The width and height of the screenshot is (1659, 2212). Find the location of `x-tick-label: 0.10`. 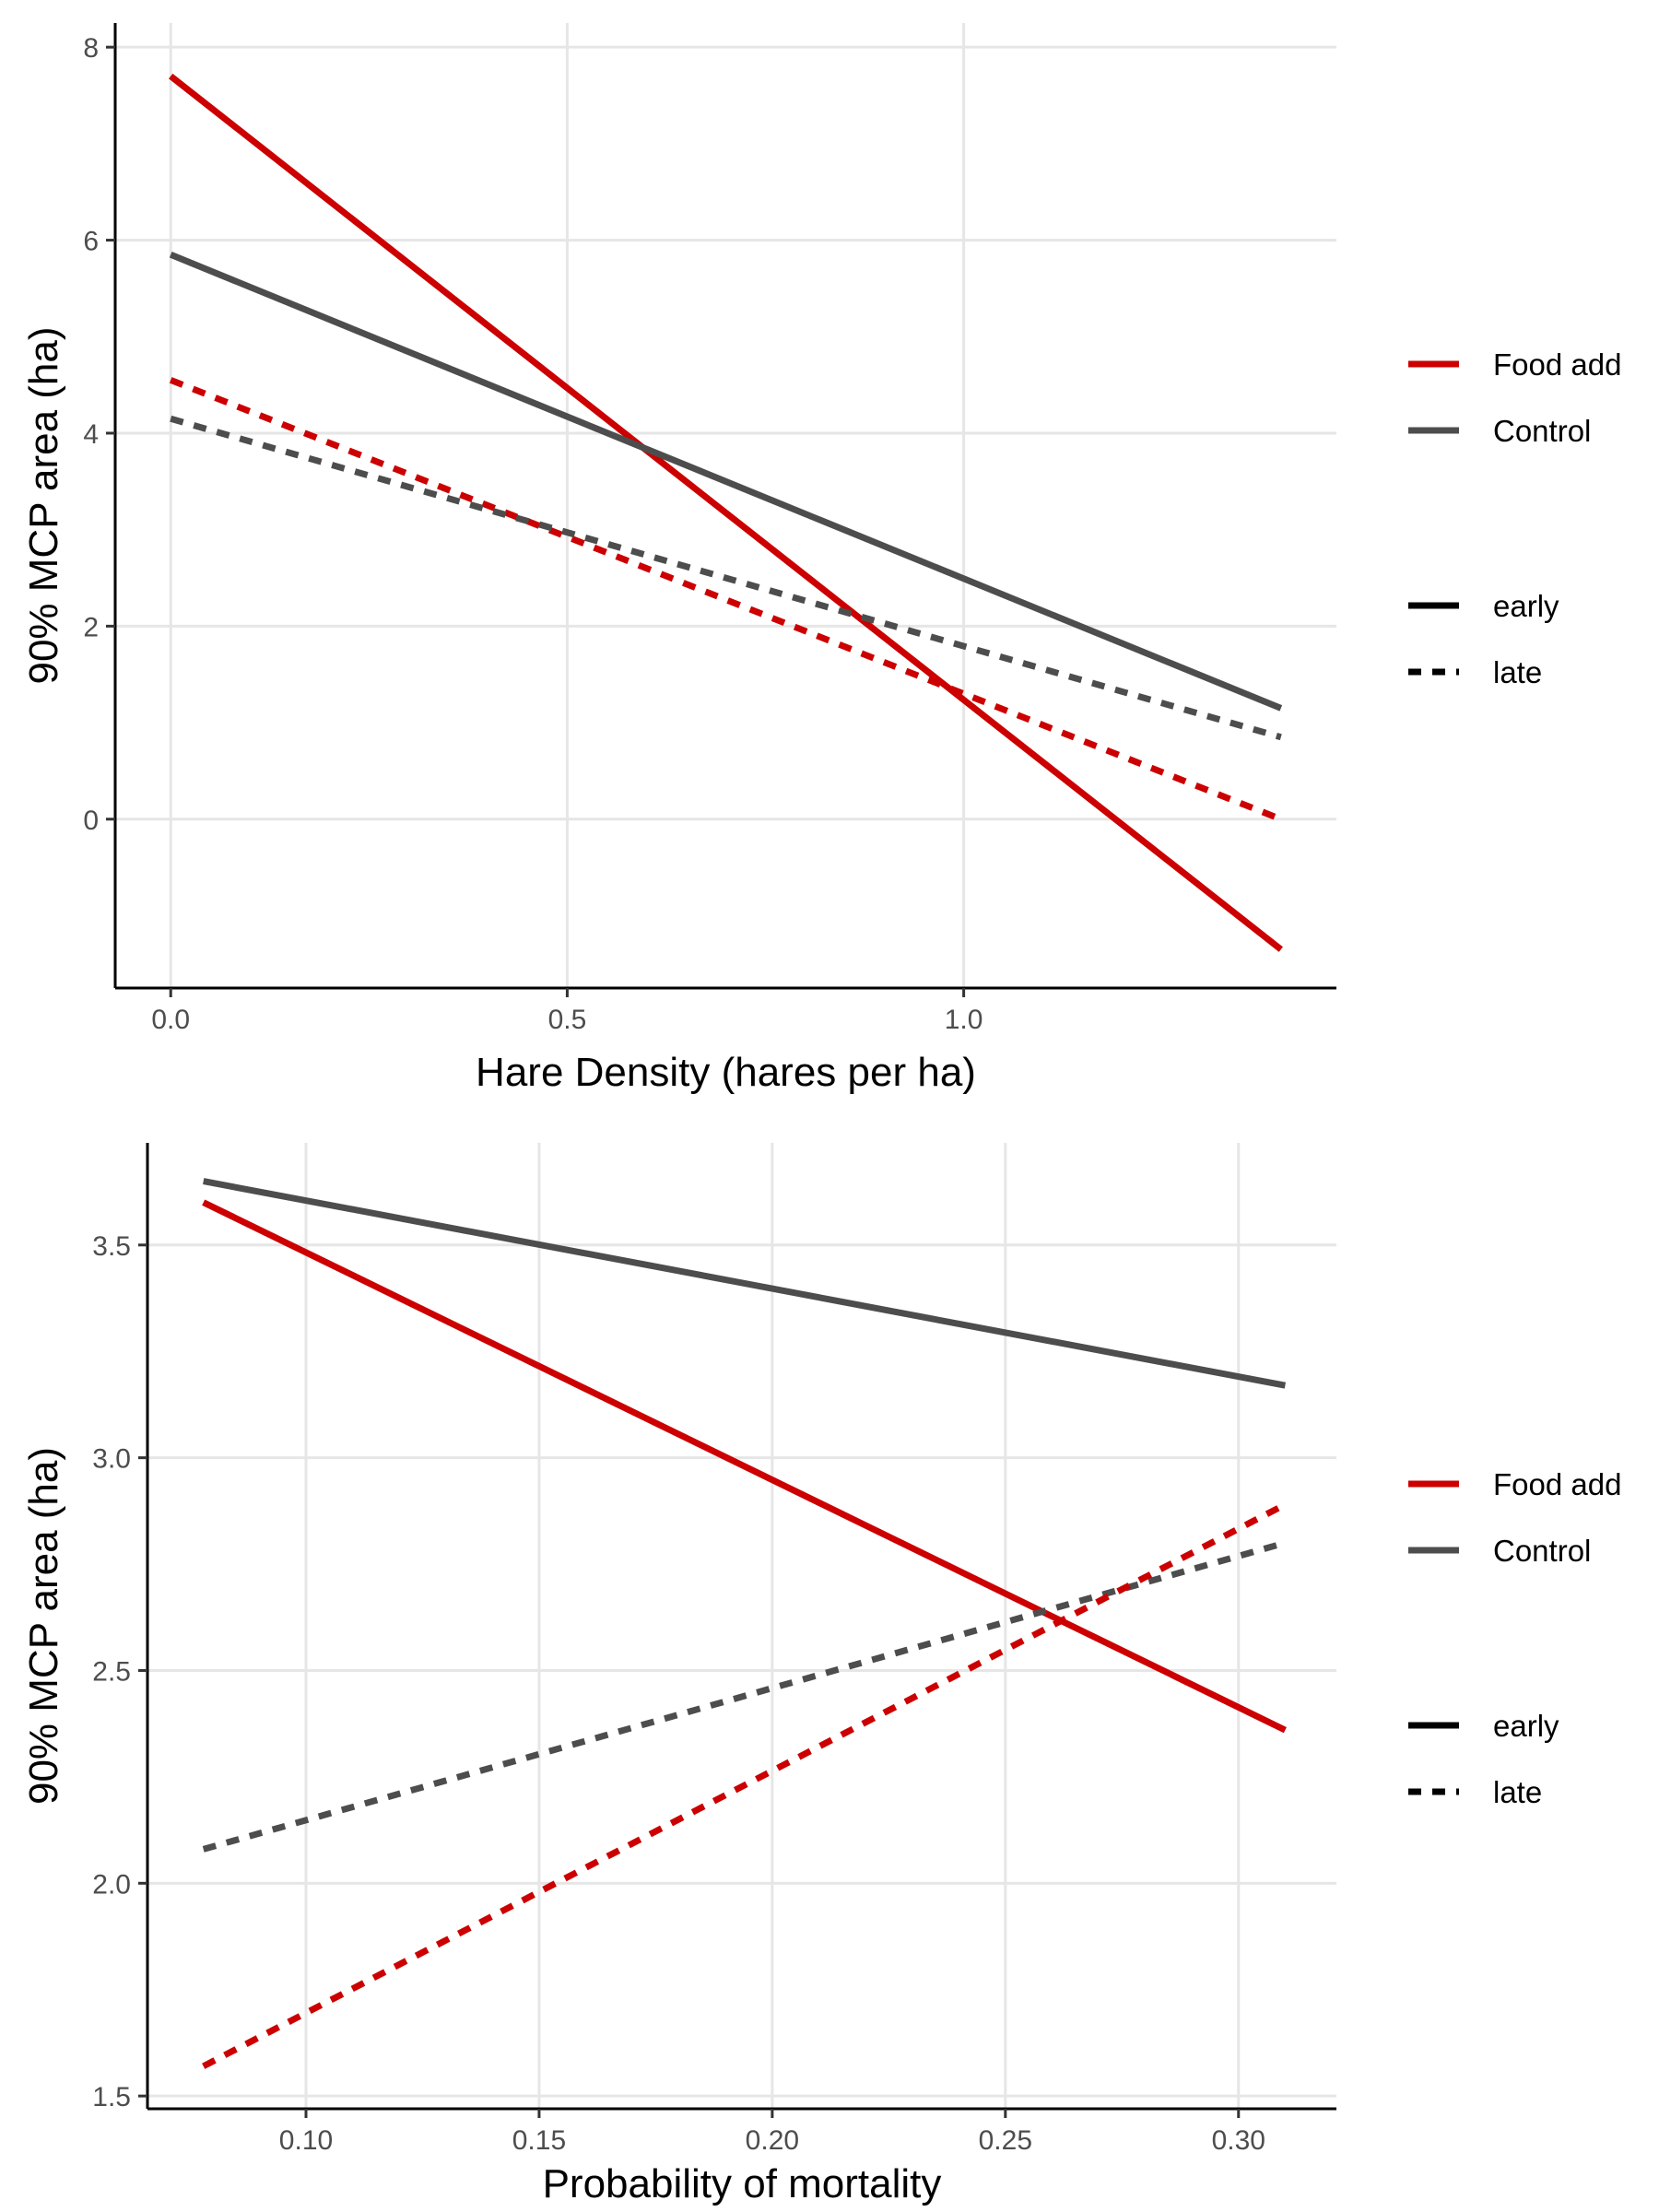

x-tick-label: 0.10 is located at coordinates (306, 2140).